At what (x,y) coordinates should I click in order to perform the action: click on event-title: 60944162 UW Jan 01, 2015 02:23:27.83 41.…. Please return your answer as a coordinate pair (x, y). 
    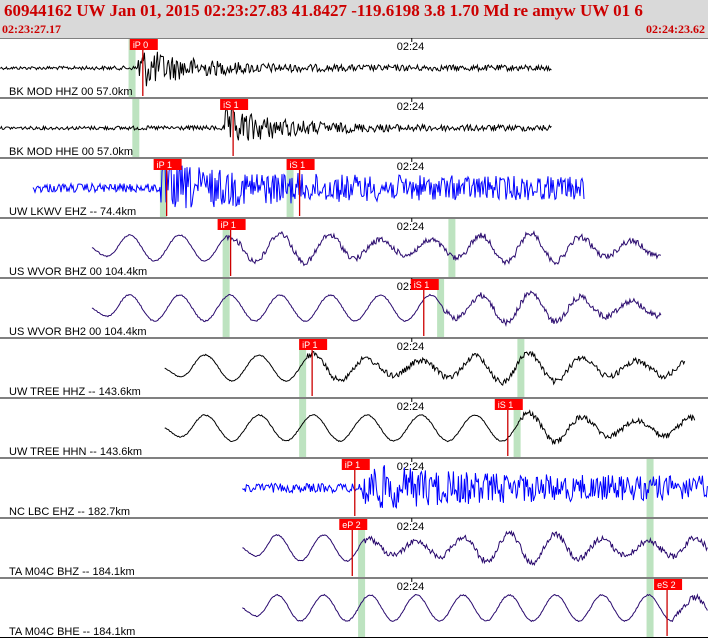
    Looking at the image, I should click on (323, 10).